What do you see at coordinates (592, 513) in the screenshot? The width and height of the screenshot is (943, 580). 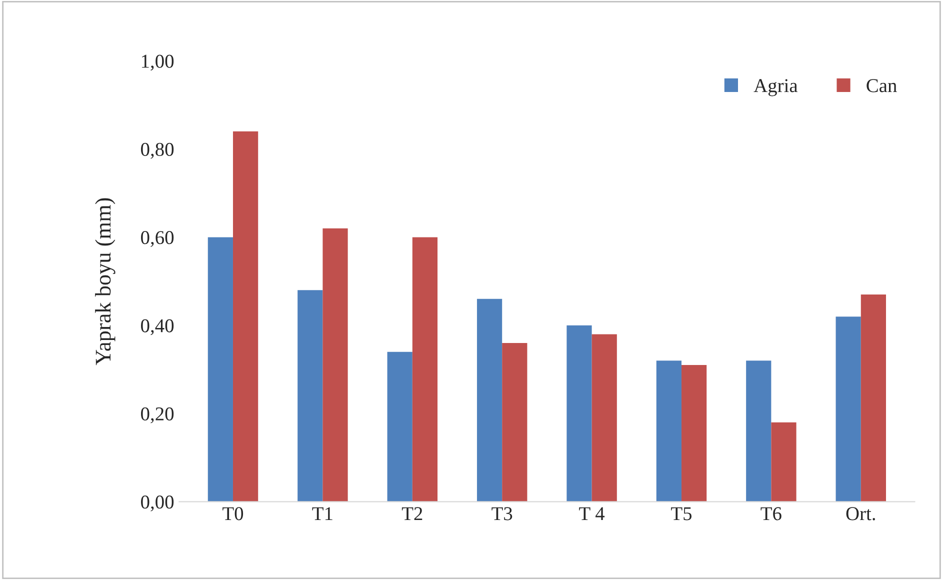 I see `x-tick-label: T 4` at bounding box center [592, 513].